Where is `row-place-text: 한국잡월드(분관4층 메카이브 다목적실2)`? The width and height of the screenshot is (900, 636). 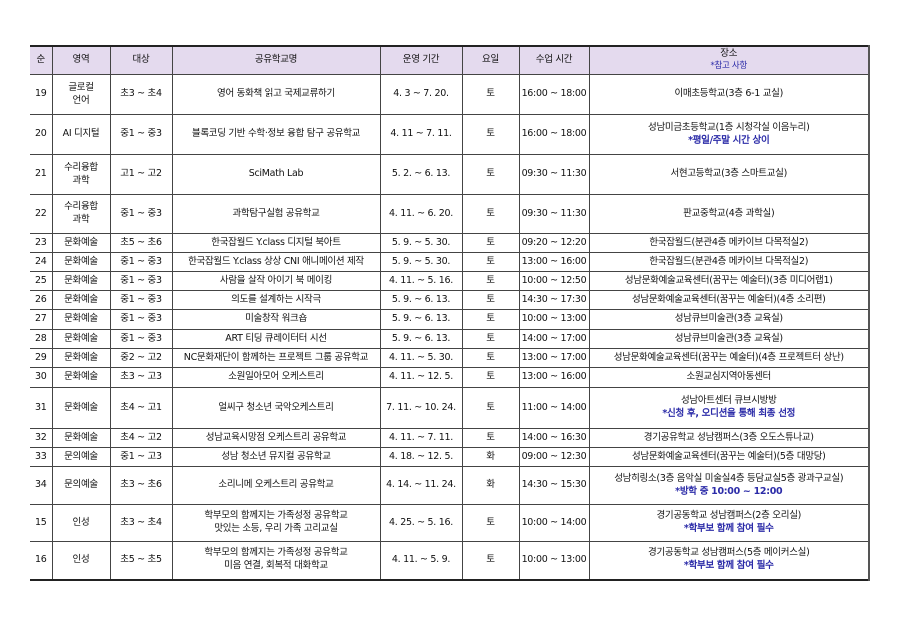
row-place-text: 한국잡월드(분관4층 메카이브 다목적실2) is located at coordinates (729, 242).